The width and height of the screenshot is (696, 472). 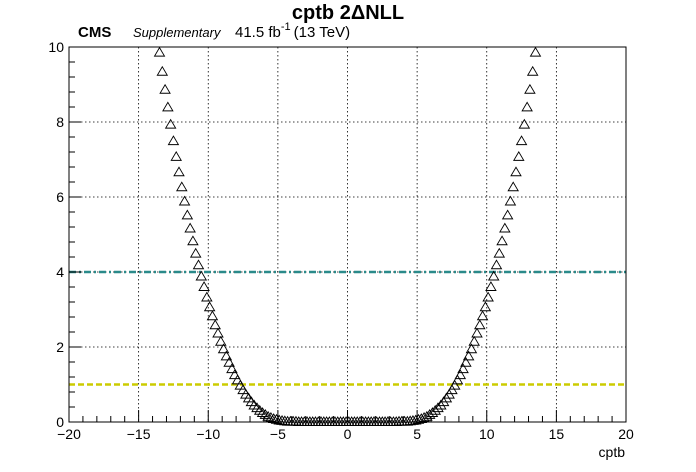 What do you see at coordinates (278, 434) in the screenshot?
I see `x-tick-label: −5` at bounding box center [278, 434].